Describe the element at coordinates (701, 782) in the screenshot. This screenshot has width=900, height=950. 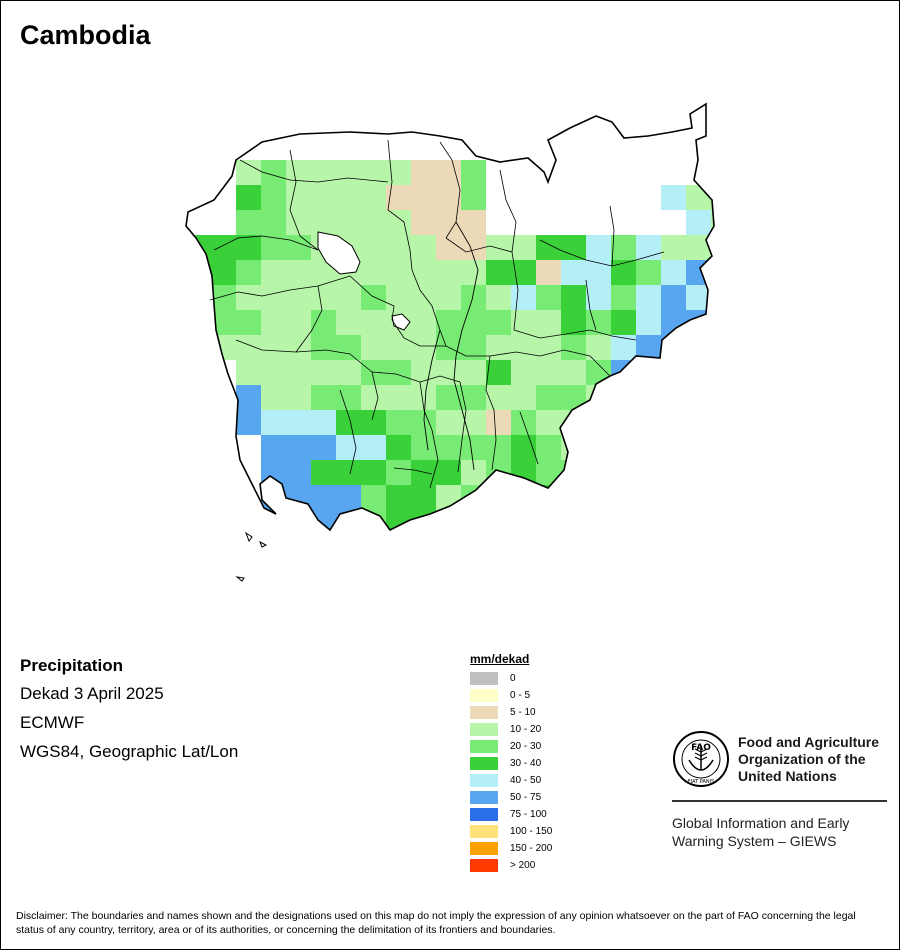
I see `emblem-motto: FIAT PANIS` at that location.